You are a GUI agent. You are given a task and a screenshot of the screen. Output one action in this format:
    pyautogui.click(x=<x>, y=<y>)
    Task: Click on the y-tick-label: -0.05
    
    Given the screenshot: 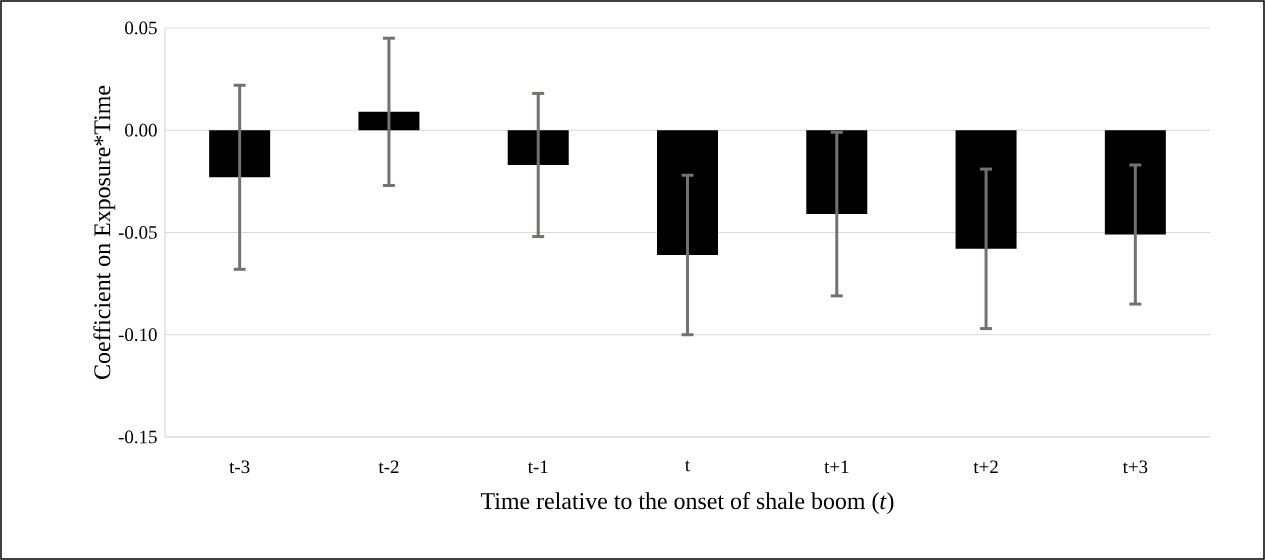 What is the action you would take?
    pyautogui.click(x=137, y=232)
    